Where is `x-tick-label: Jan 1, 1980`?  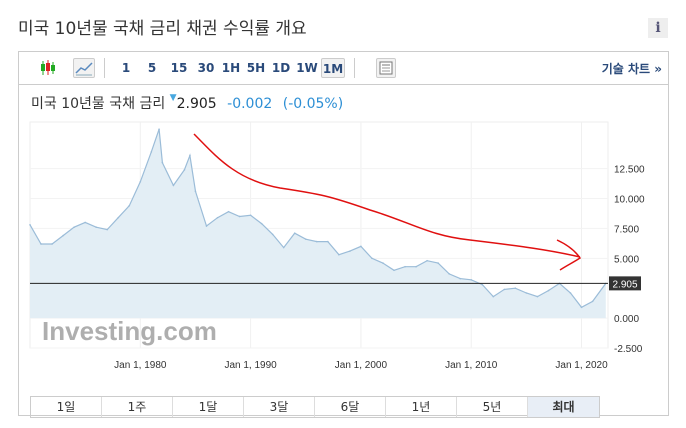
x-tick-label: Jan 1, 1980 is located at coordinates (140, 365).